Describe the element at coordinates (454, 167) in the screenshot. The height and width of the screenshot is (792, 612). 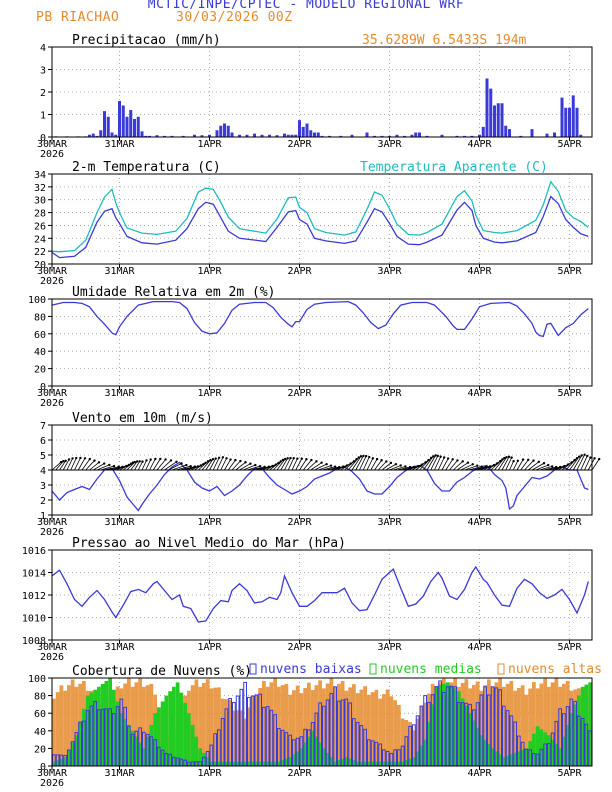
I see `apparent-temp-label: Temperatura Aparente (C)` at that location.